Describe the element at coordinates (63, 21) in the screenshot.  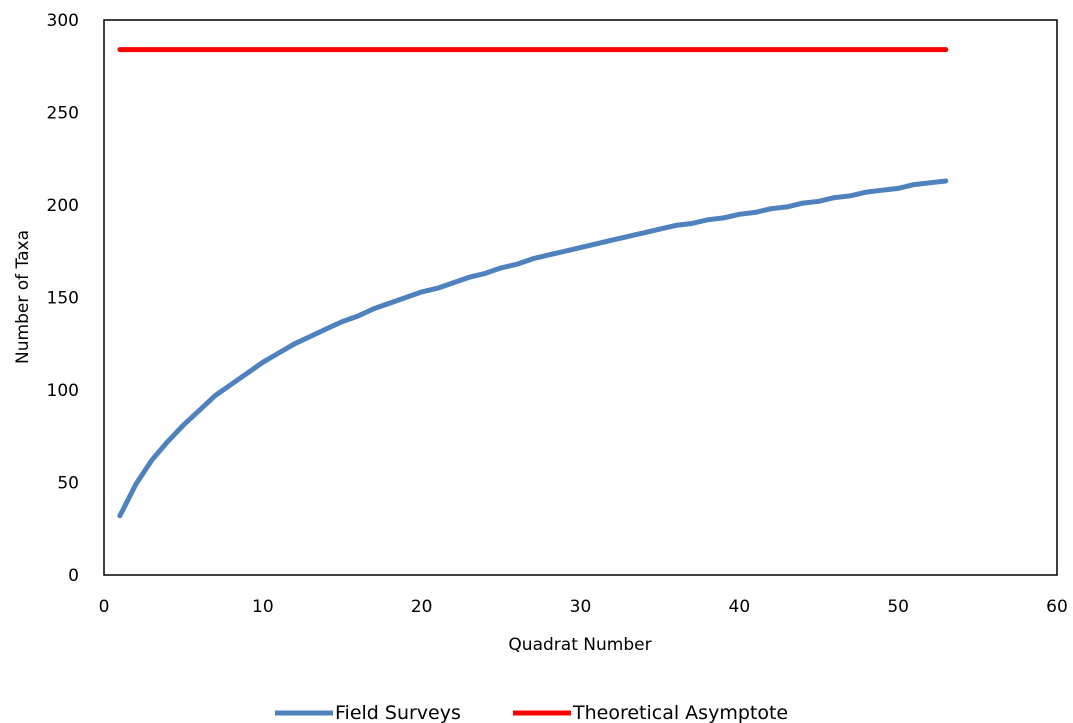
I see `y-tick-label: 300` at that location.